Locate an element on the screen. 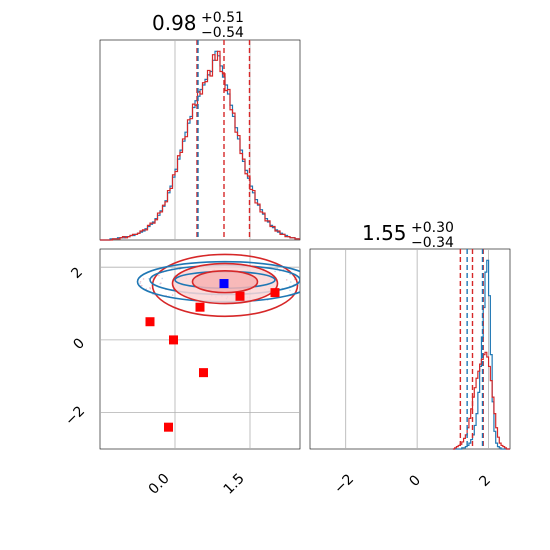 The height and width of the screenshot is (550, 550). hist2-title-minus: −0.34 is located at coordinates (432, 243).